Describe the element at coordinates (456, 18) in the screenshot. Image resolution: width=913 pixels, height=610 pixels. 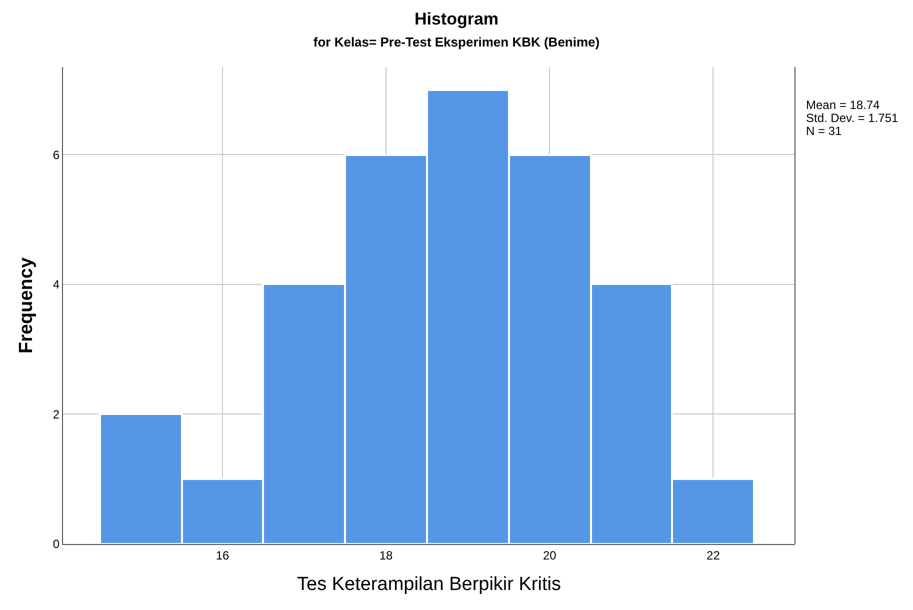
I see `chart-title: Histogram` at that location.